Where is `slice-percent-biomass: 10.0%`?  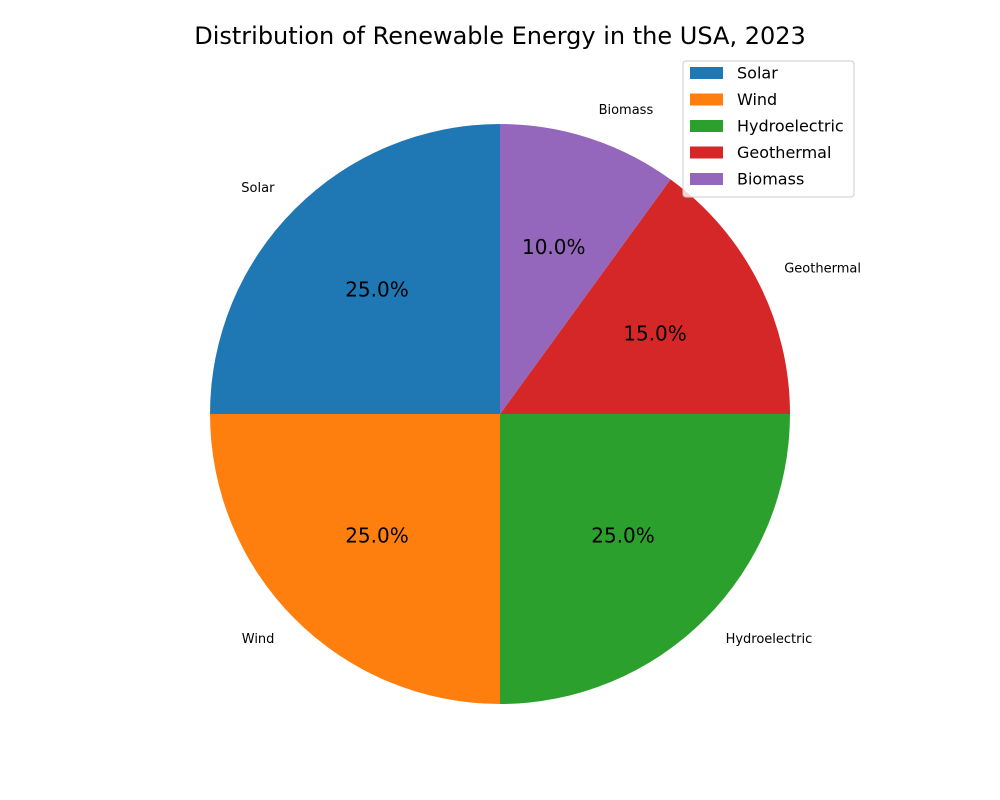 slice-percent-biomass: 10.0% is located at coordinates (554, 247).